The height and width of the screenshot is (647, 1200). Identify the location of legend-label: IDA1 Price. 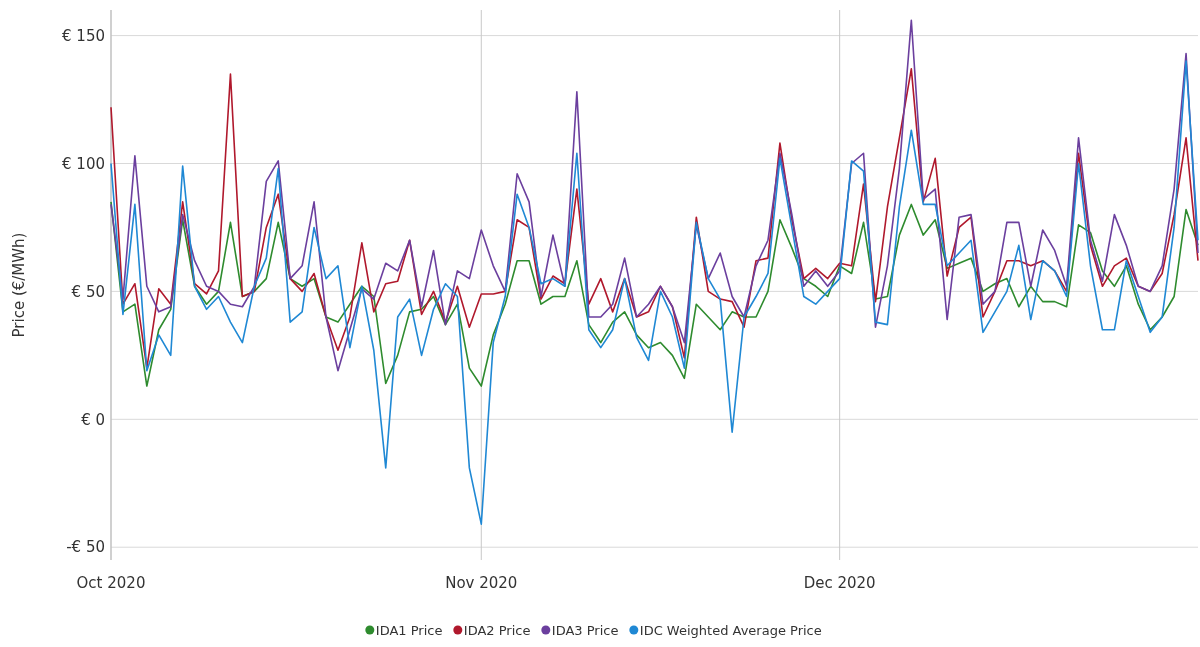
(409, 630).